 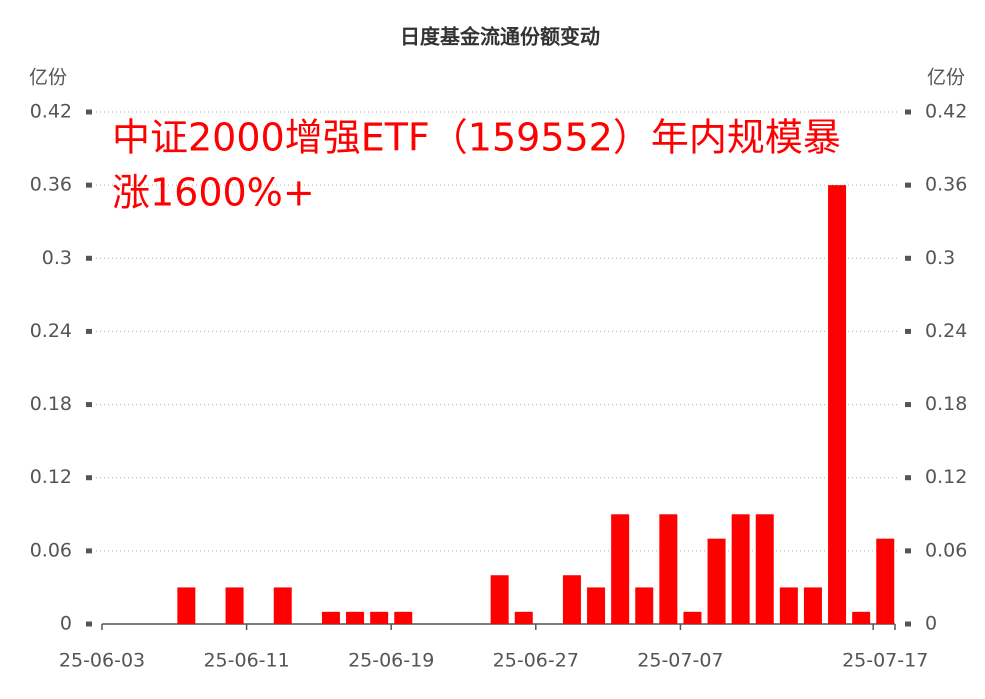 What do you see at coordinates (391, 661) in the screenshot?
I see `x-tick-label: 25-06-19` at bounding box center [391, 661].